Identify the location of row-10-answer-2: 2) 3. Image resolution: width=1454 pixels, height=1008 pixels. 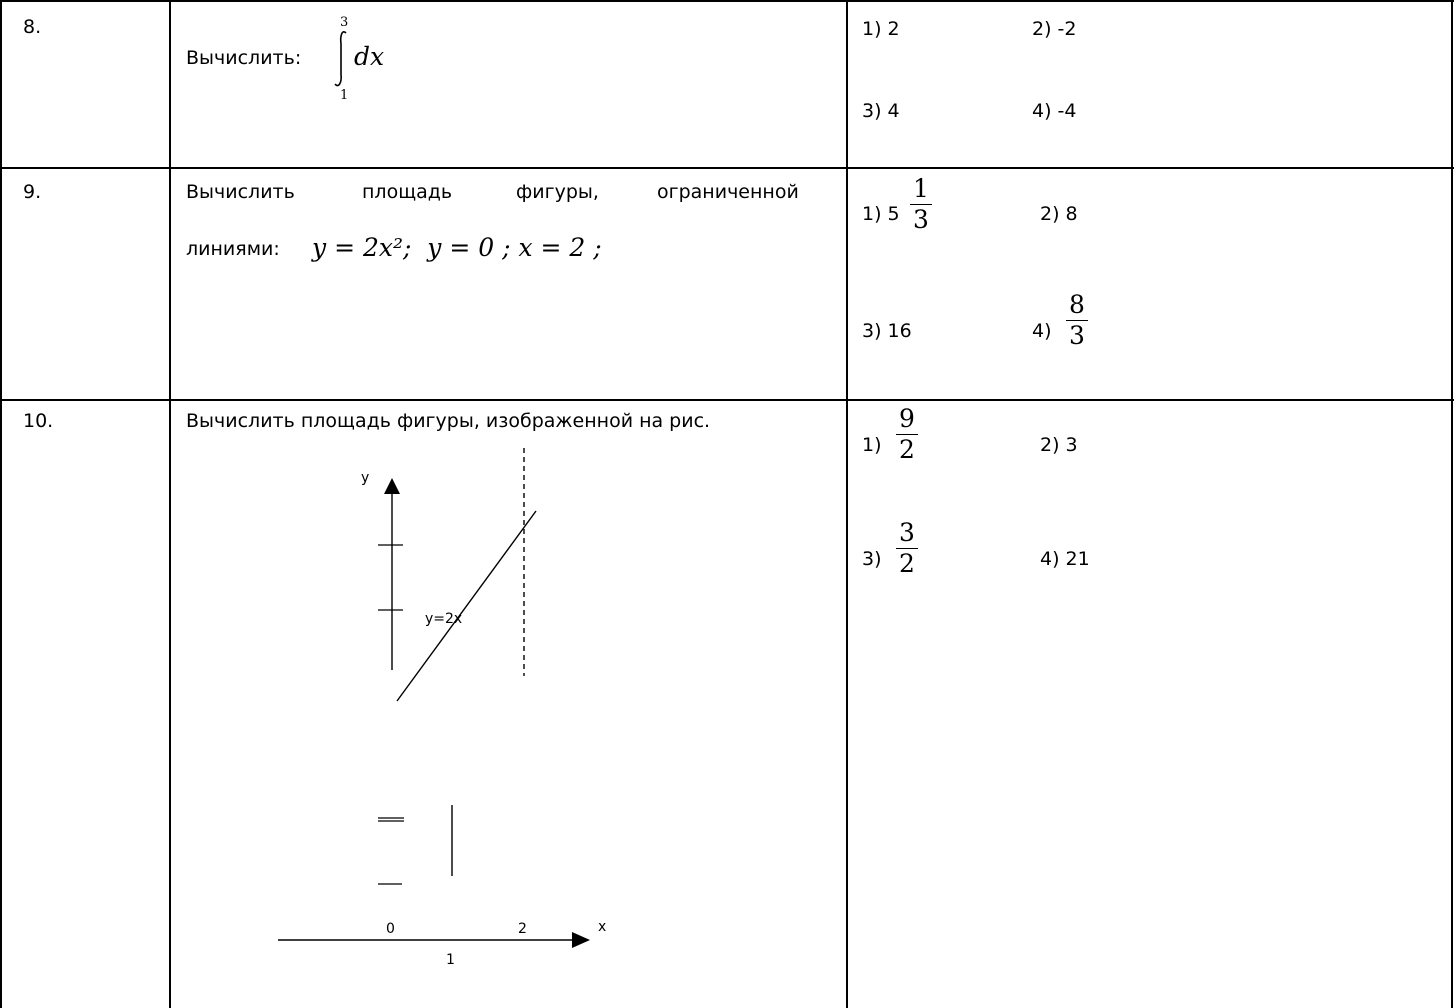
(1059, 445).